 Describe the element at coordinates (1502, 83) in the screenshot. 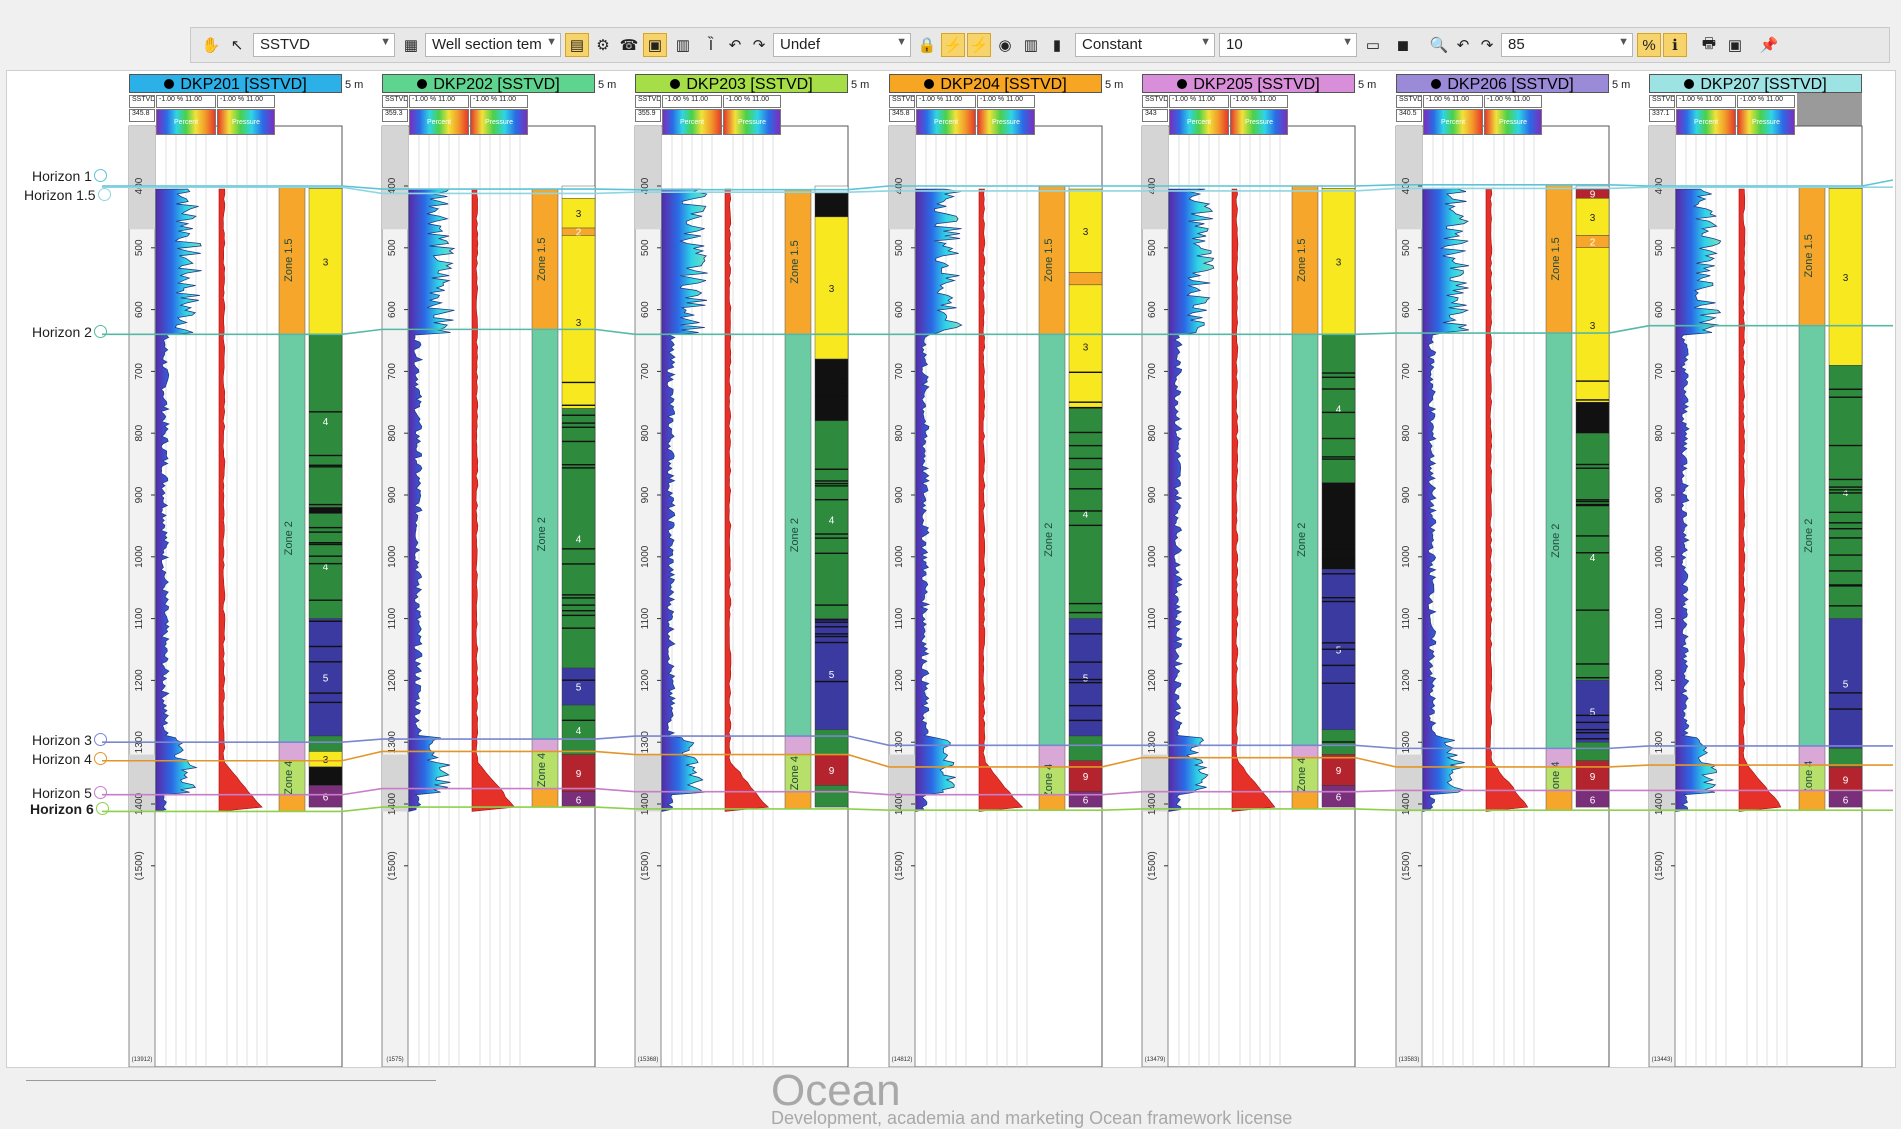

I see `well-header: DKP206 [SSTVD]` at that location.